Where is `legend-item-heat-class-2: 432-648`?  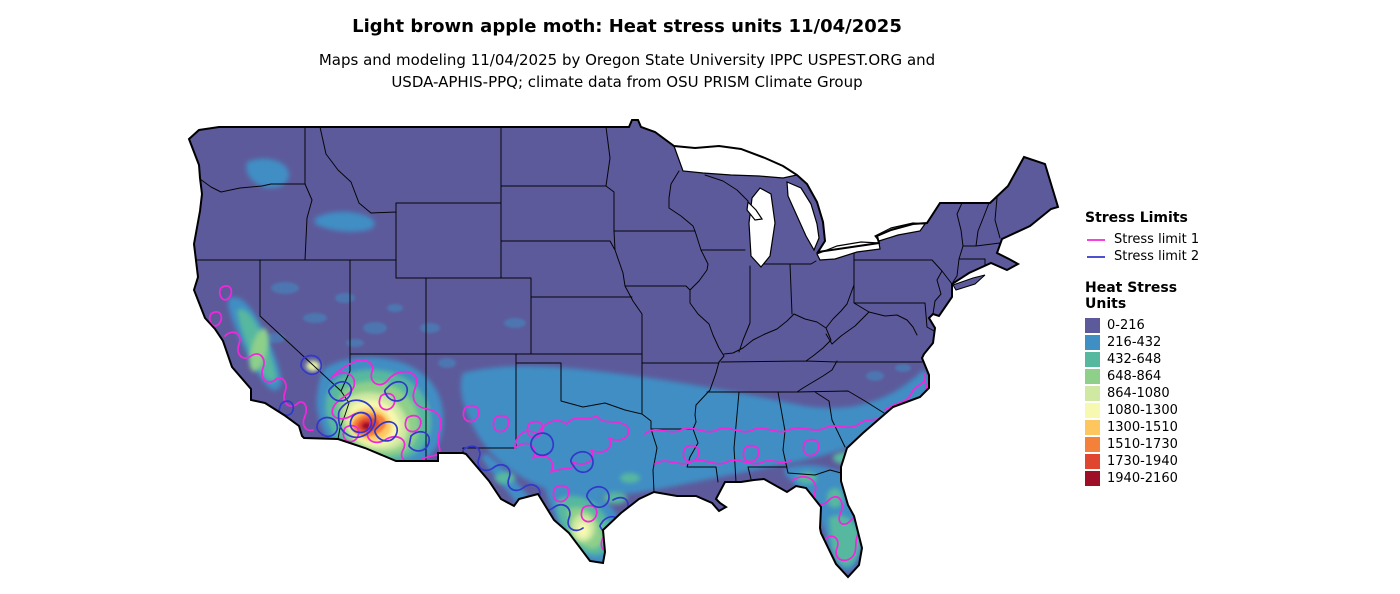 legend-item-heat-class-2: 432-648 is located at coordinates (1160, 359).